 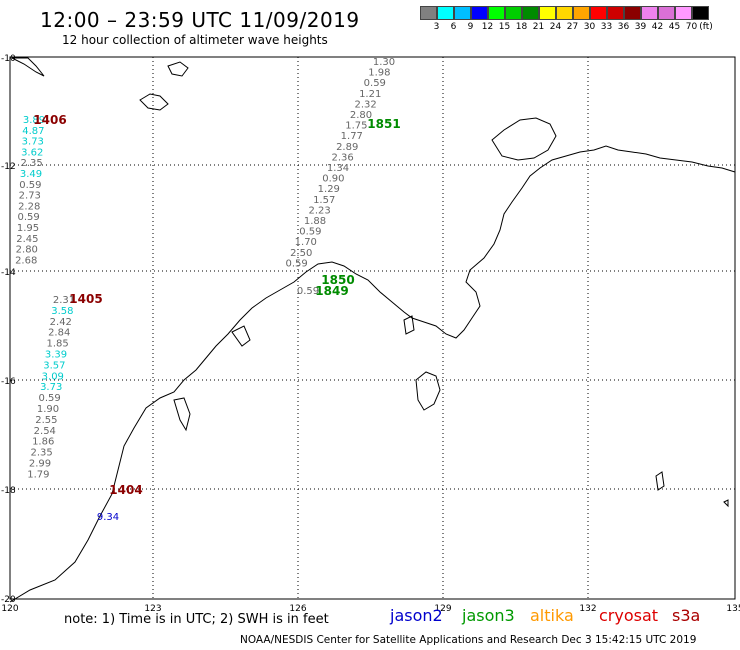 What do you see at coordinates (8, 491) in the screenshot?
I see `lat-tick-label: -18` at bounding box center [8, 491].